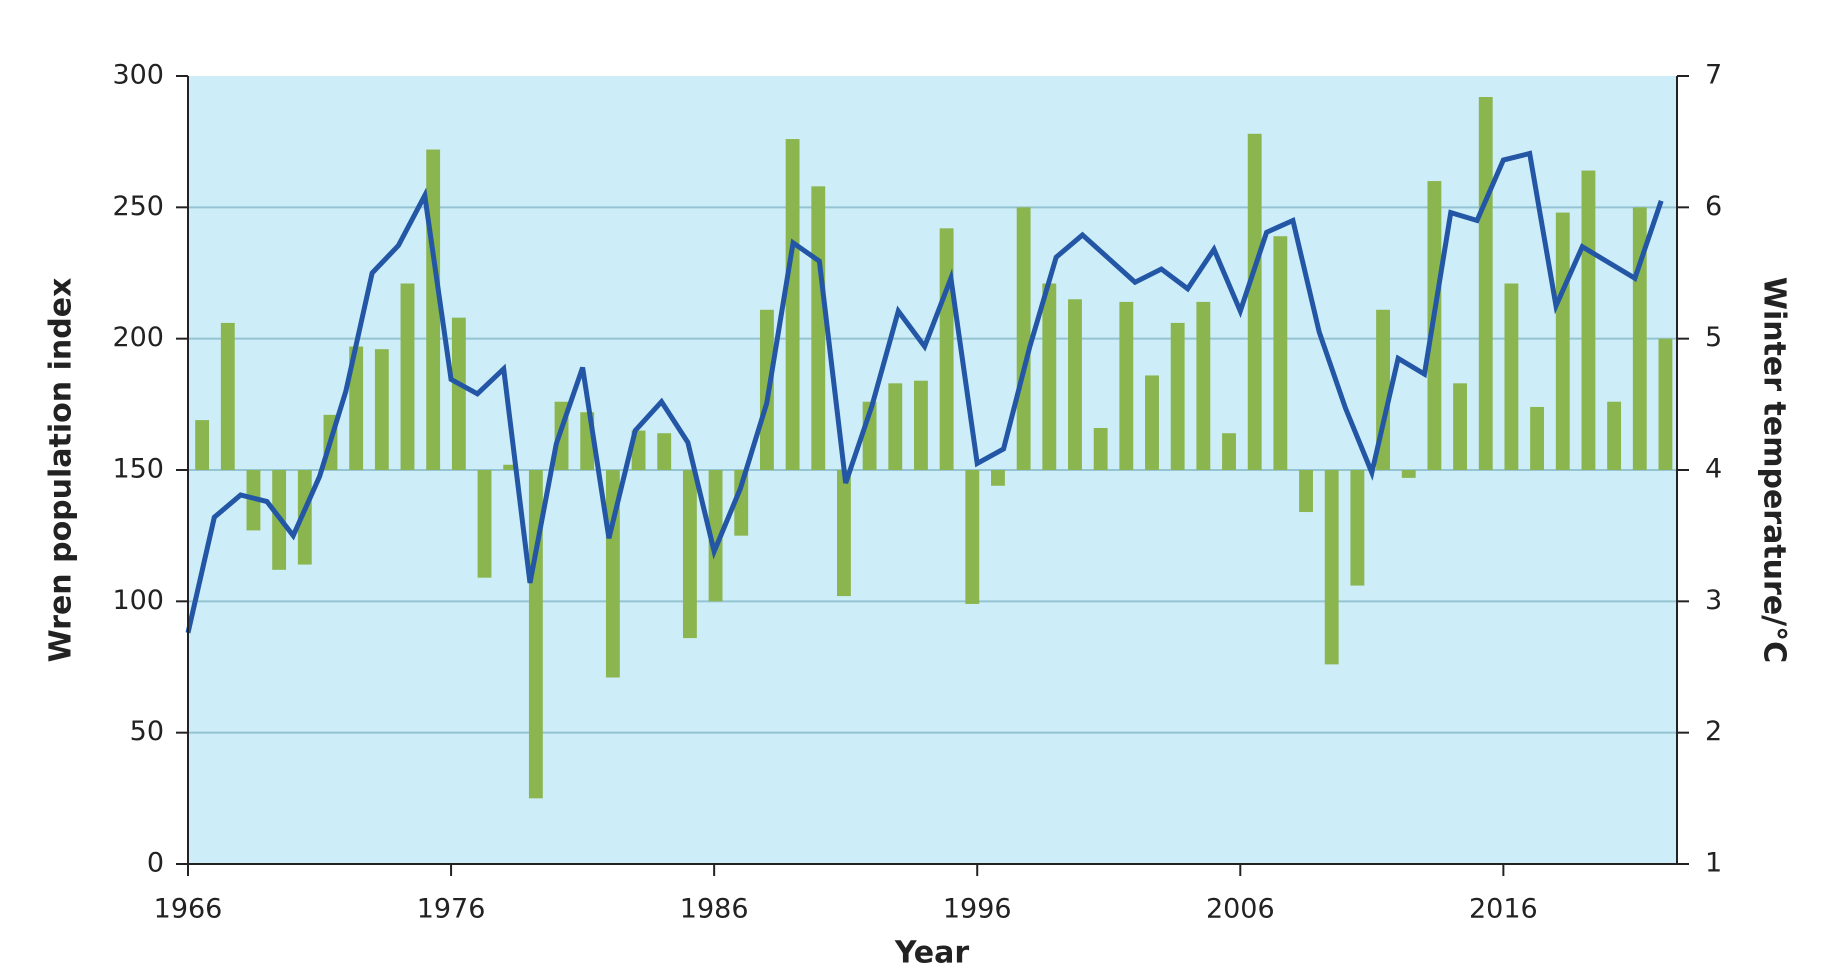  I want to click on y-tick-label: 250, so click(138, 206).